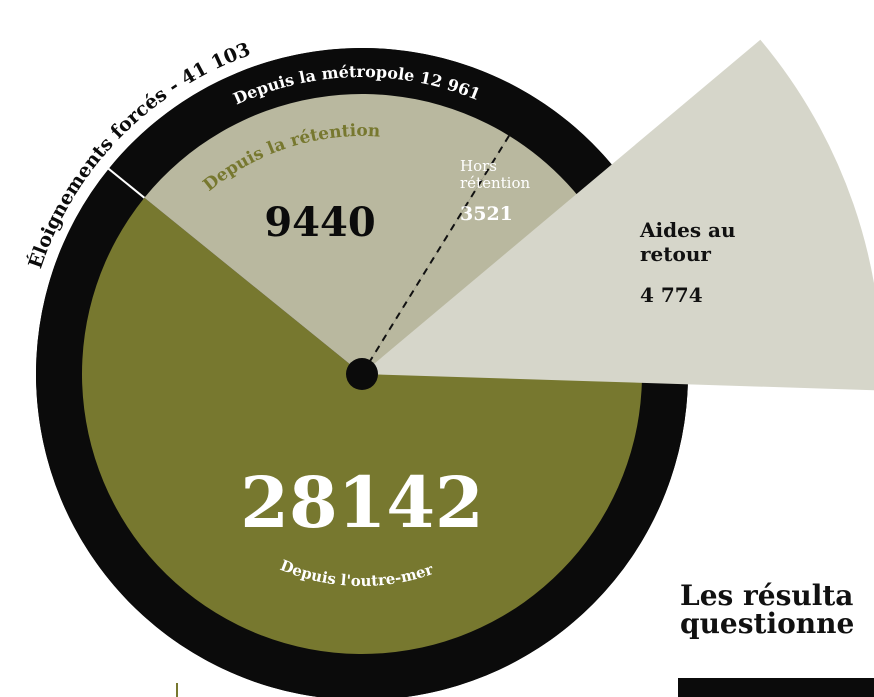 This screenshot has width=874, height=697. Describe the element at coordinates (486, 254) in the screenshot. I see `slice` at that location.